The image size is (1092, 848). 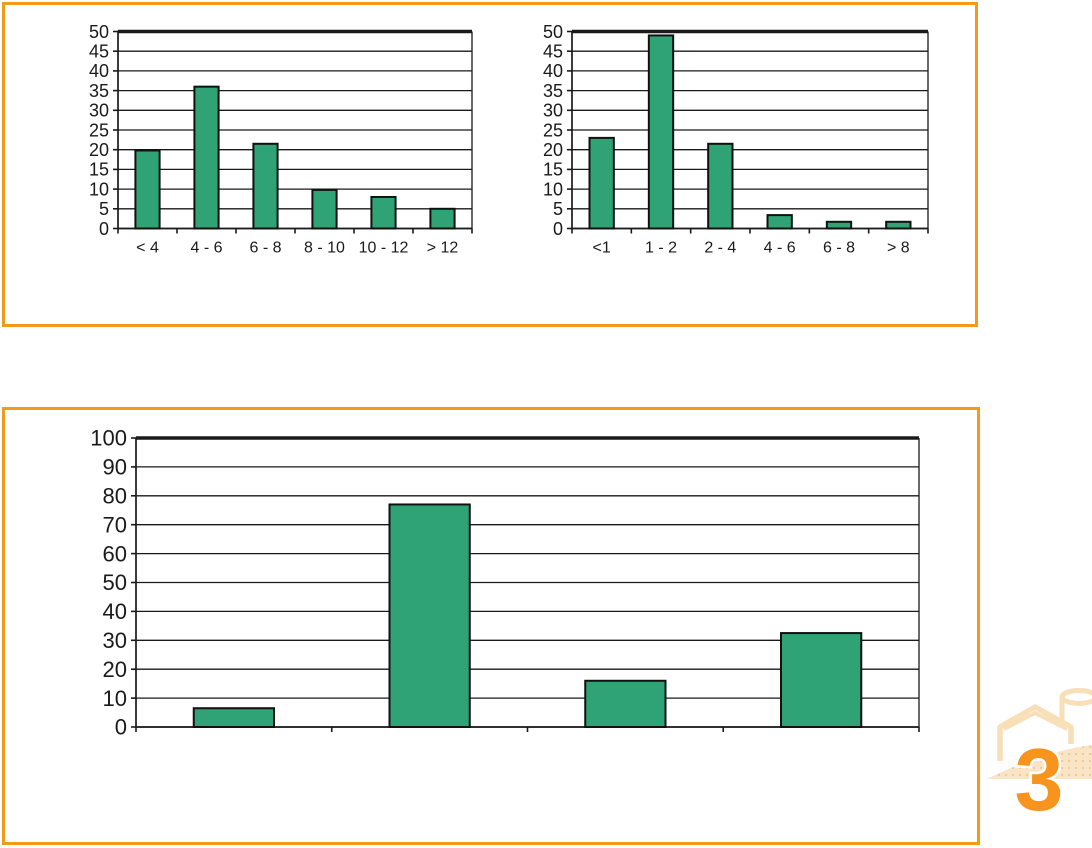 I want to click on y-tick-label: 70, so click(x=115, y=524).